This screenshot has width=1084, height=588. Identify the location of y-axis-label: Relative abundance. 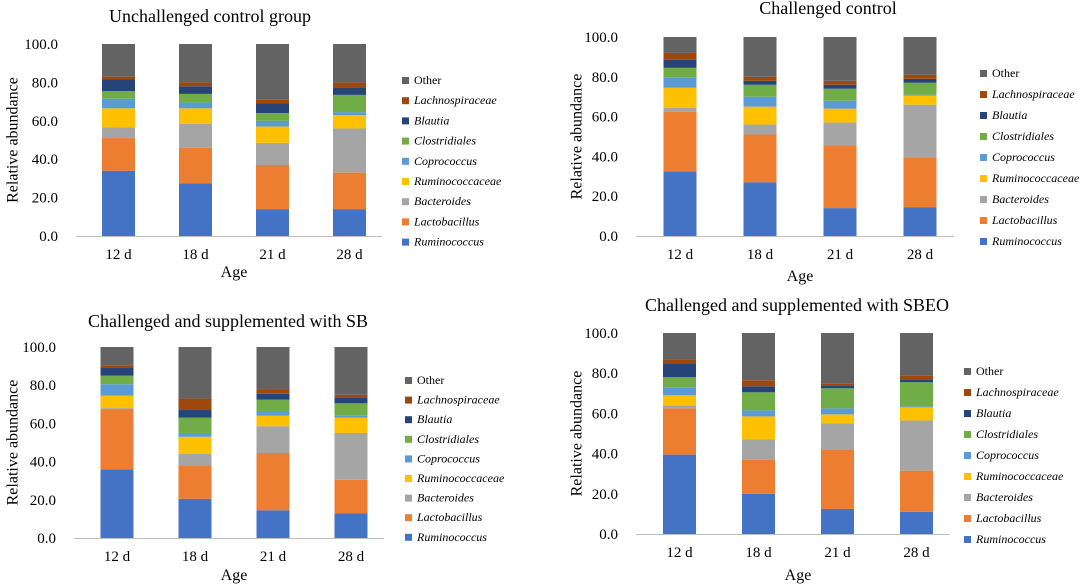
(13, 140).